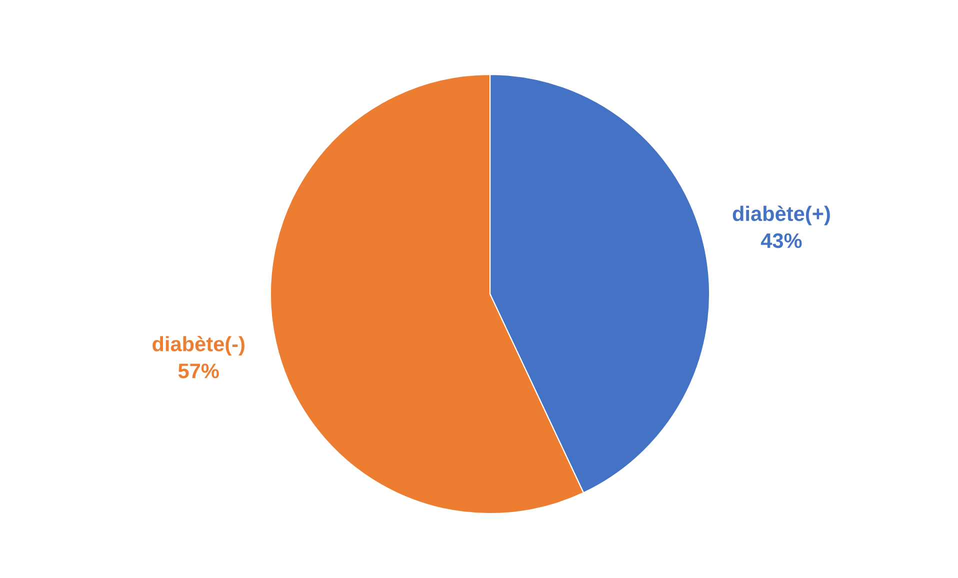  I want to click on slice-label: diabète(+), so click(781, 216).